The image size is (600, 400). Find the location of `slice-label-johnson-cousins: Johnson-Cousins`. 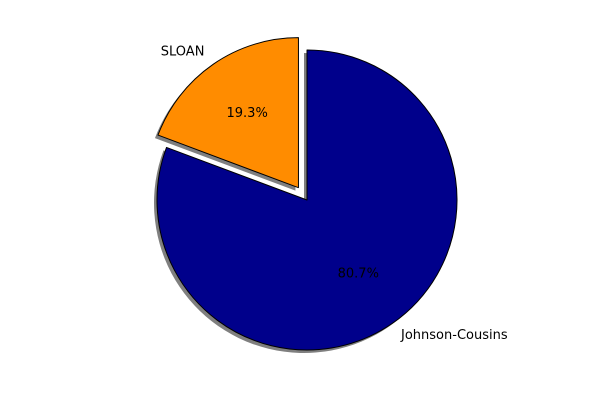

slice-label-johnson-cousins: Johnson-Cousins is located at coordinates (454, 335).